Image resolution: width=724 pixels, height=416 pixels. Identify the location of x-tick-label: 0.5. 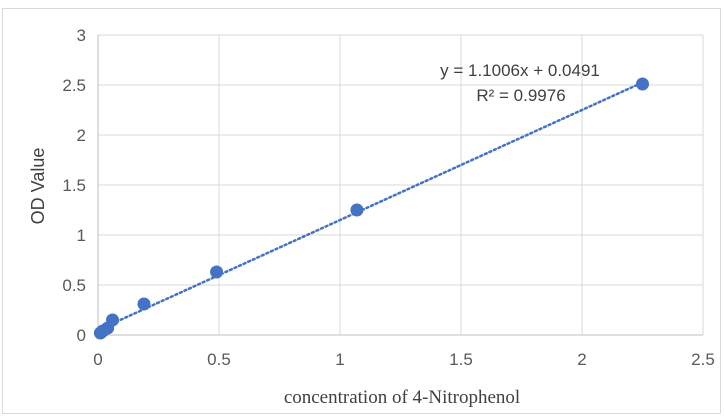
(219, 359).